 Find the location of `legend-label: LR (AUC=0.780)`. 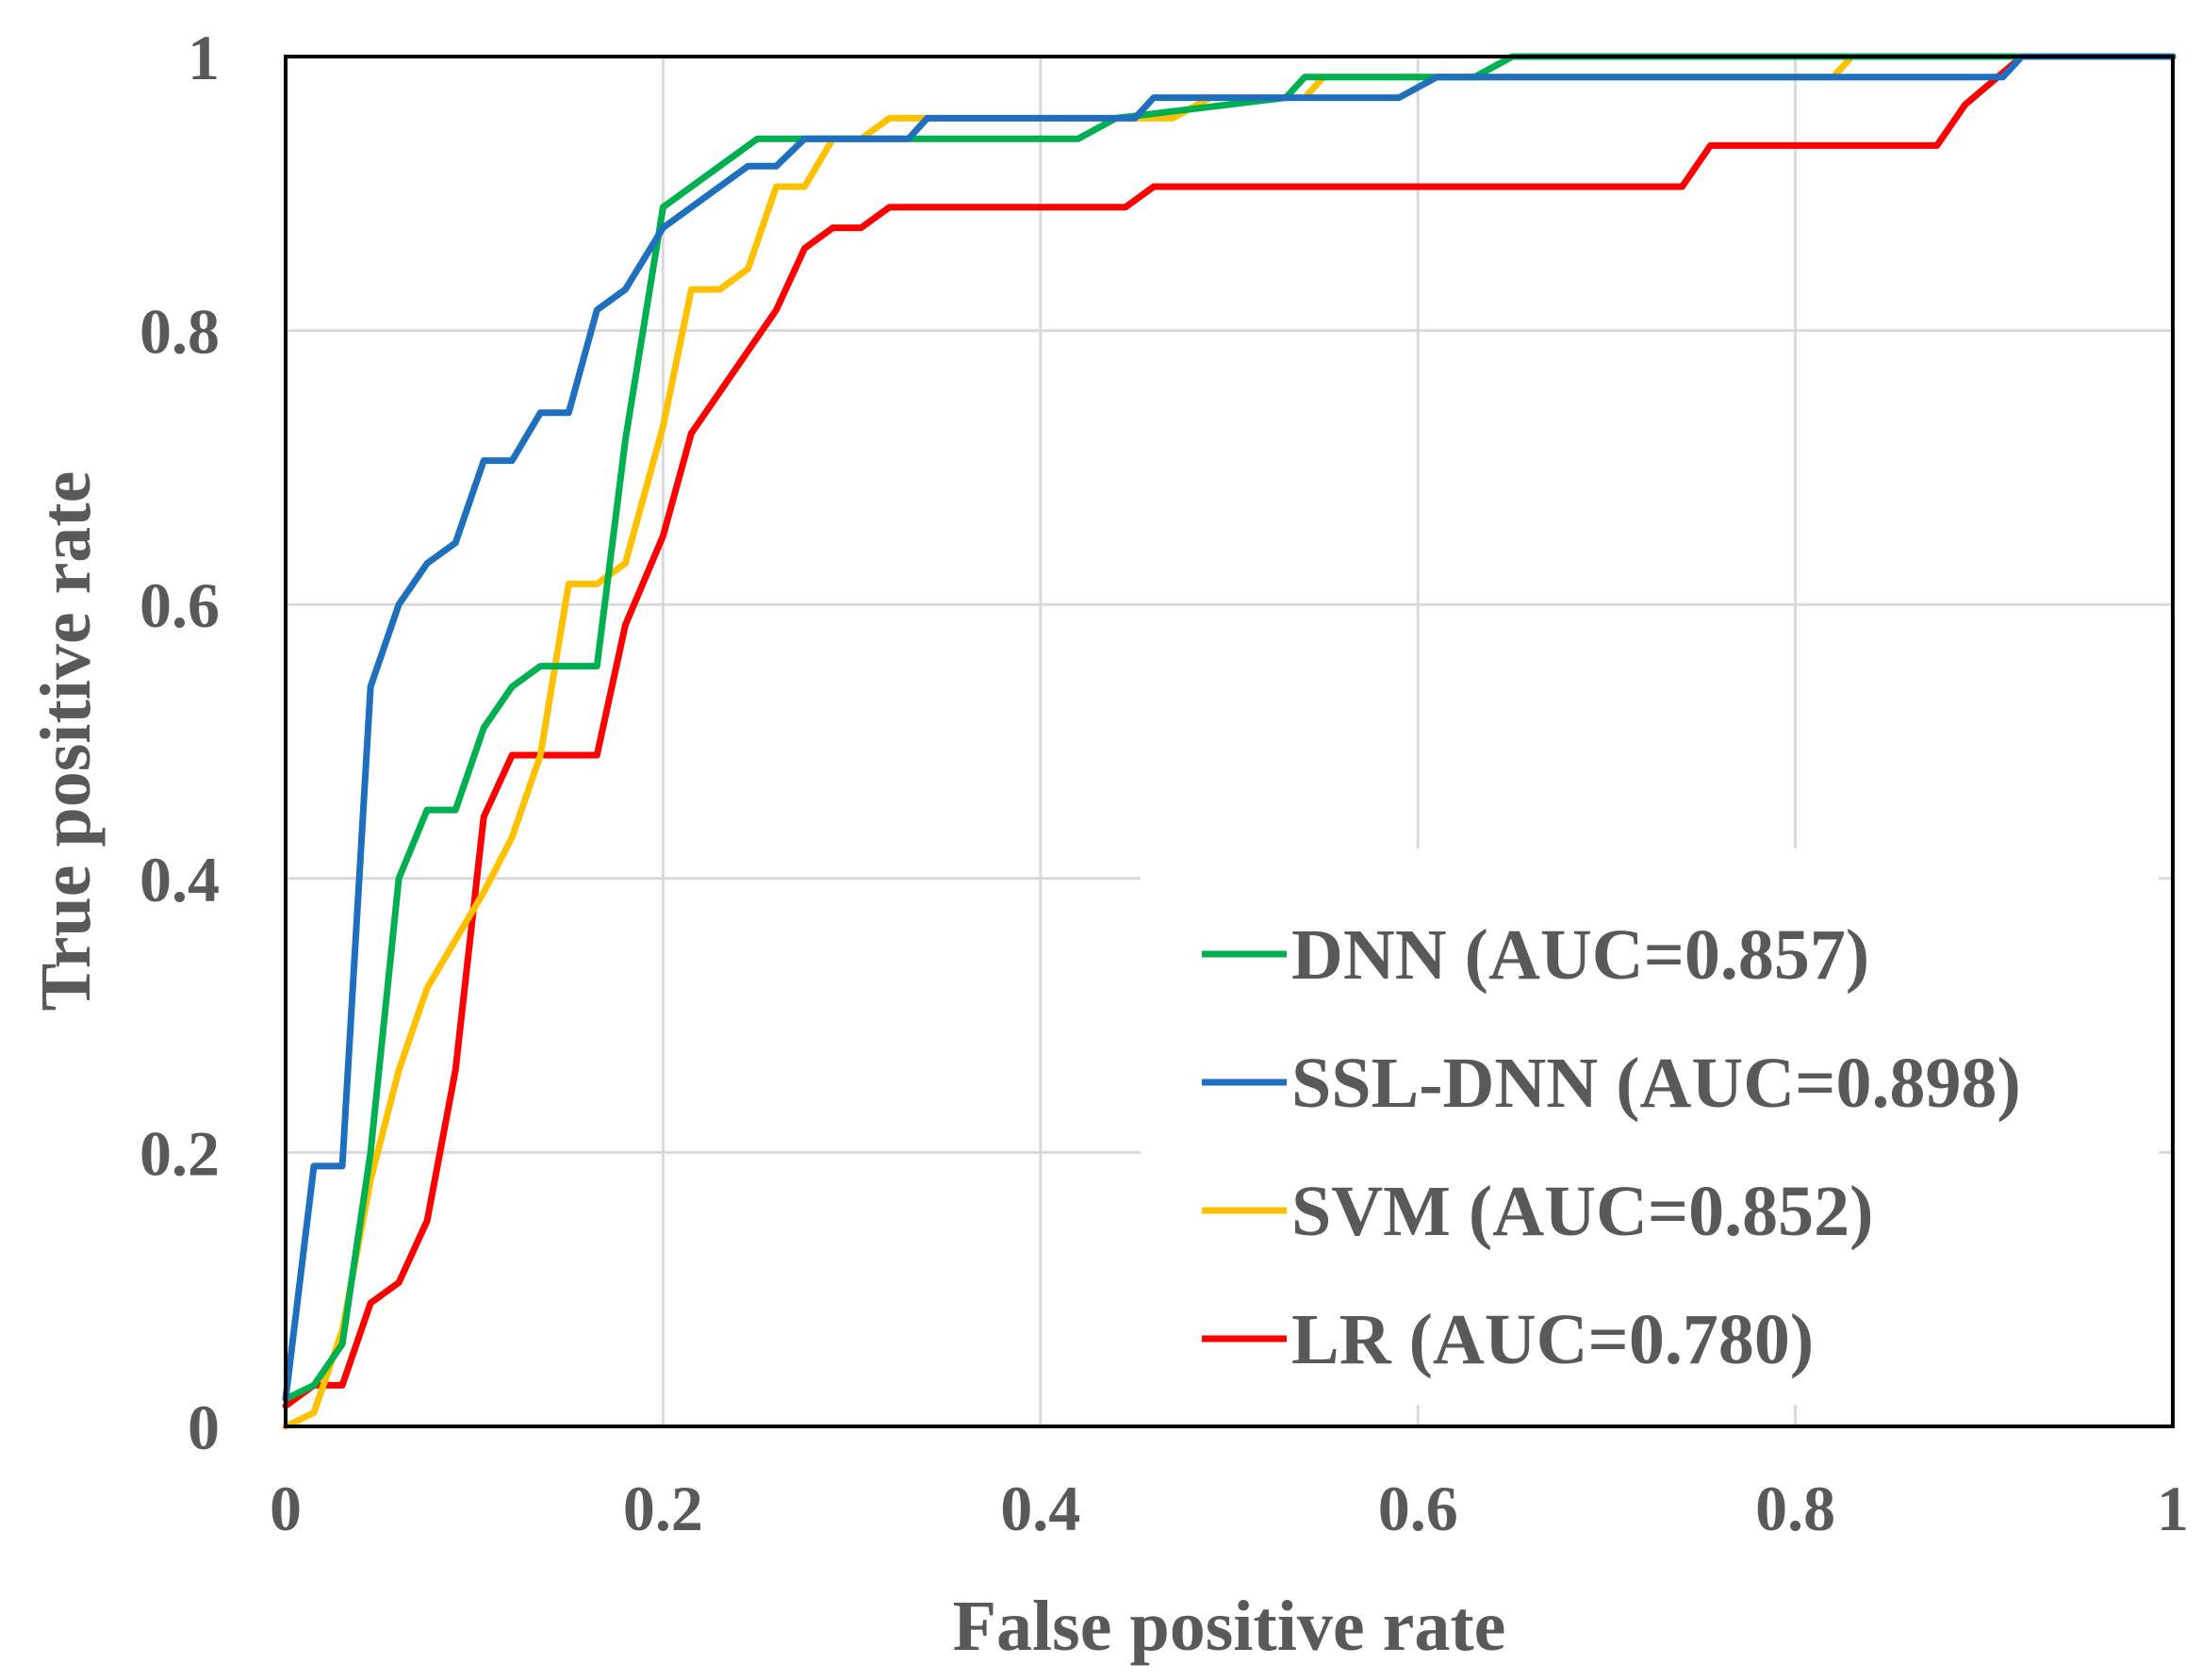

legend-label: LR (AUC=0.780) is located at coordinates (1552, 1339).